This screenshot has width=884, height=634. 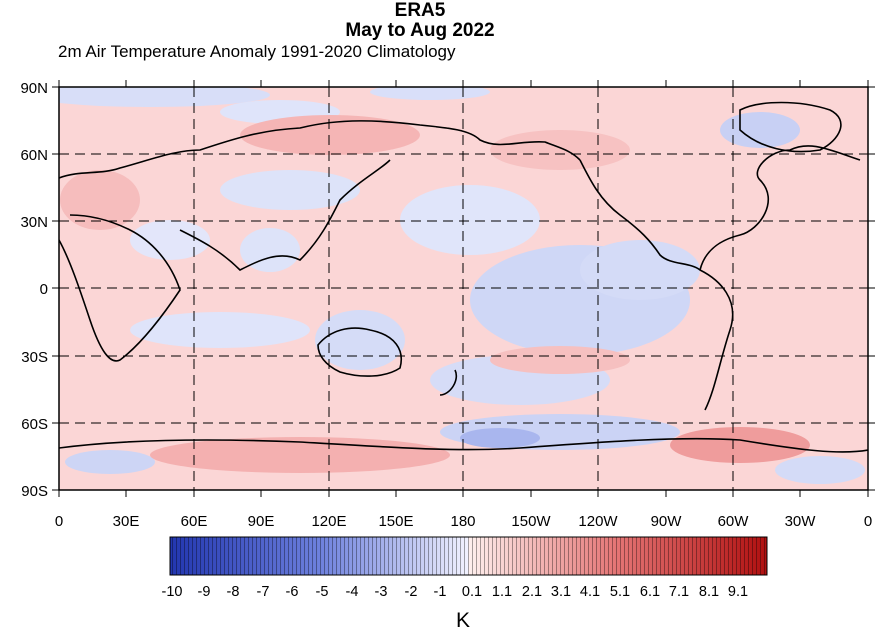 What do you see at coordinates (472, 592) in the screenshot?
I see `colorbar-label: 0.1` at bounding box center [472, 592].